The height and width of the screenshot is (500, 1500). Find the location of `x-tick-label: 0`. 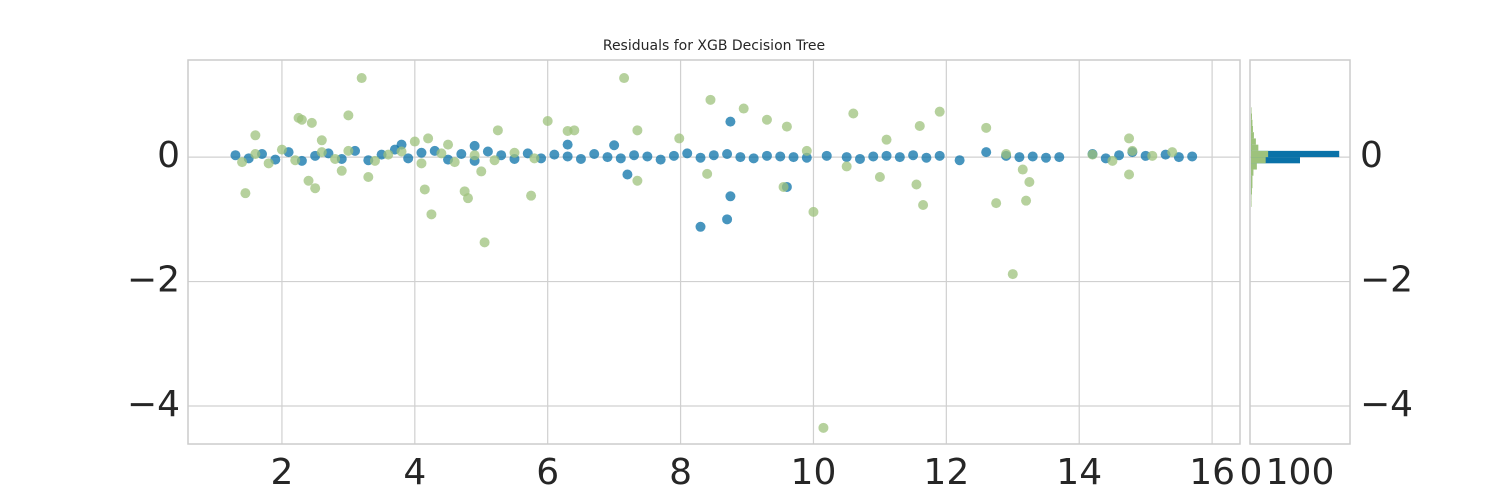

x-tick-label: 0 is located at coordinates (1251, 472).